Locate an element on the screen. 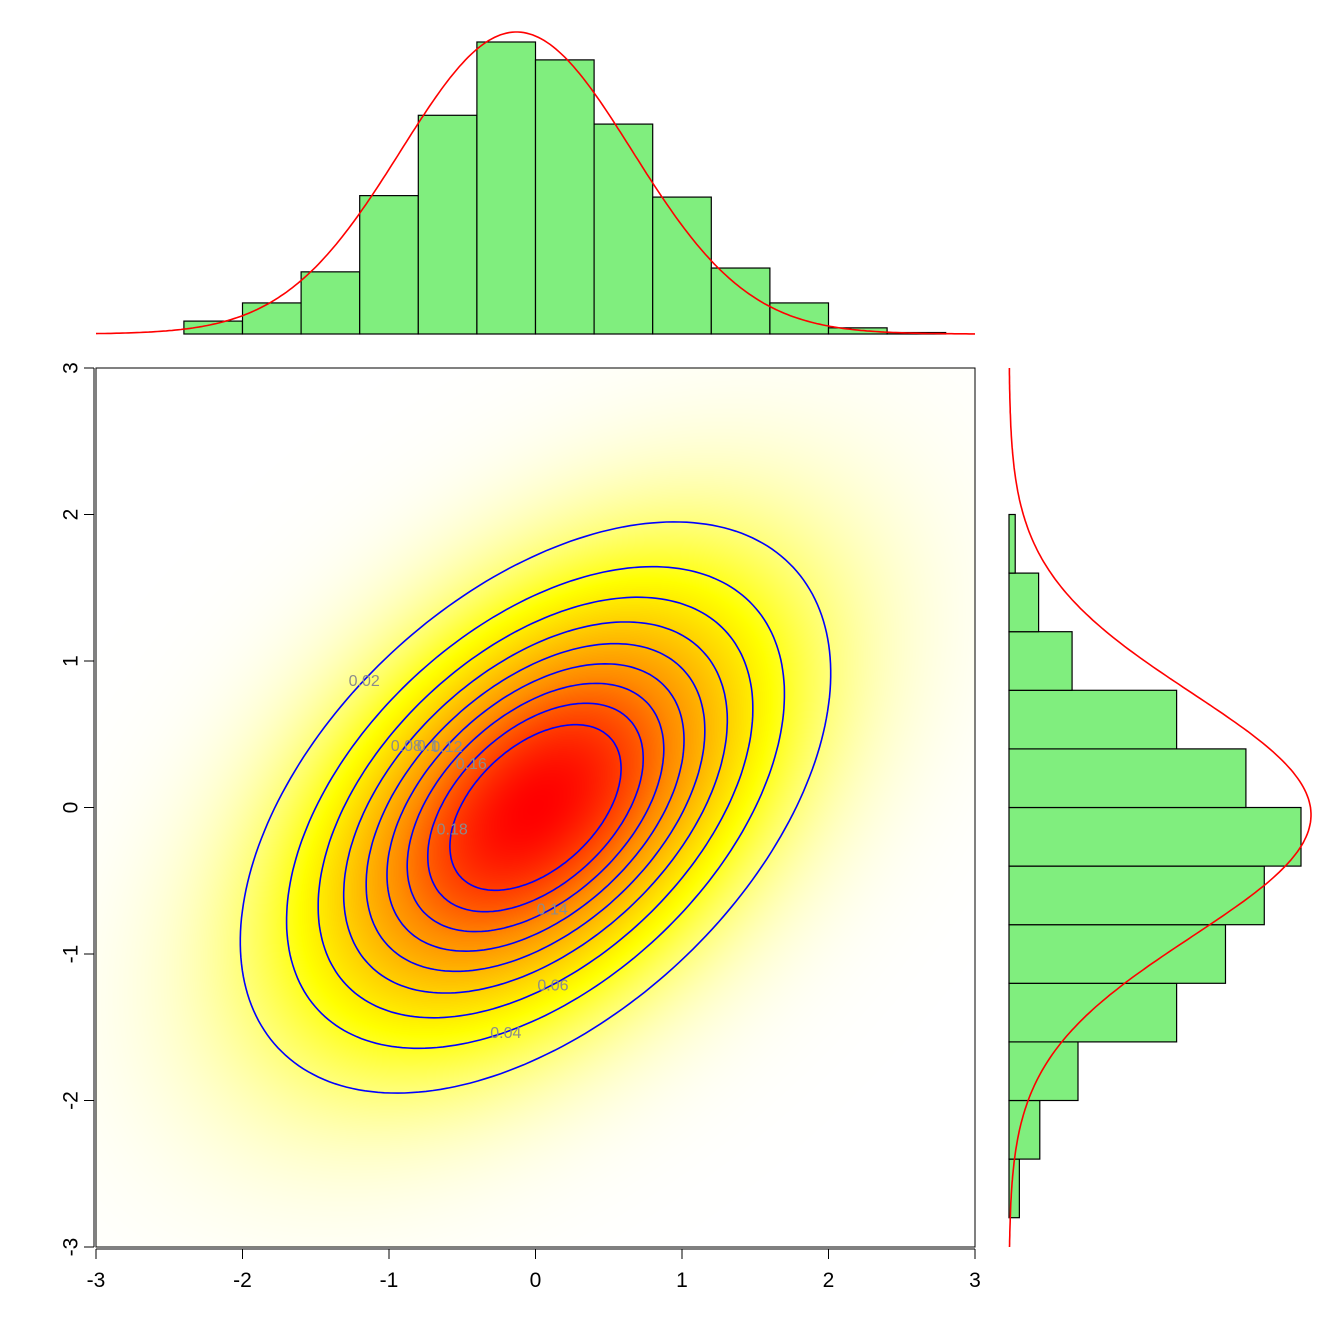  right-histogram-bars is located at coordinates (1155, 866).